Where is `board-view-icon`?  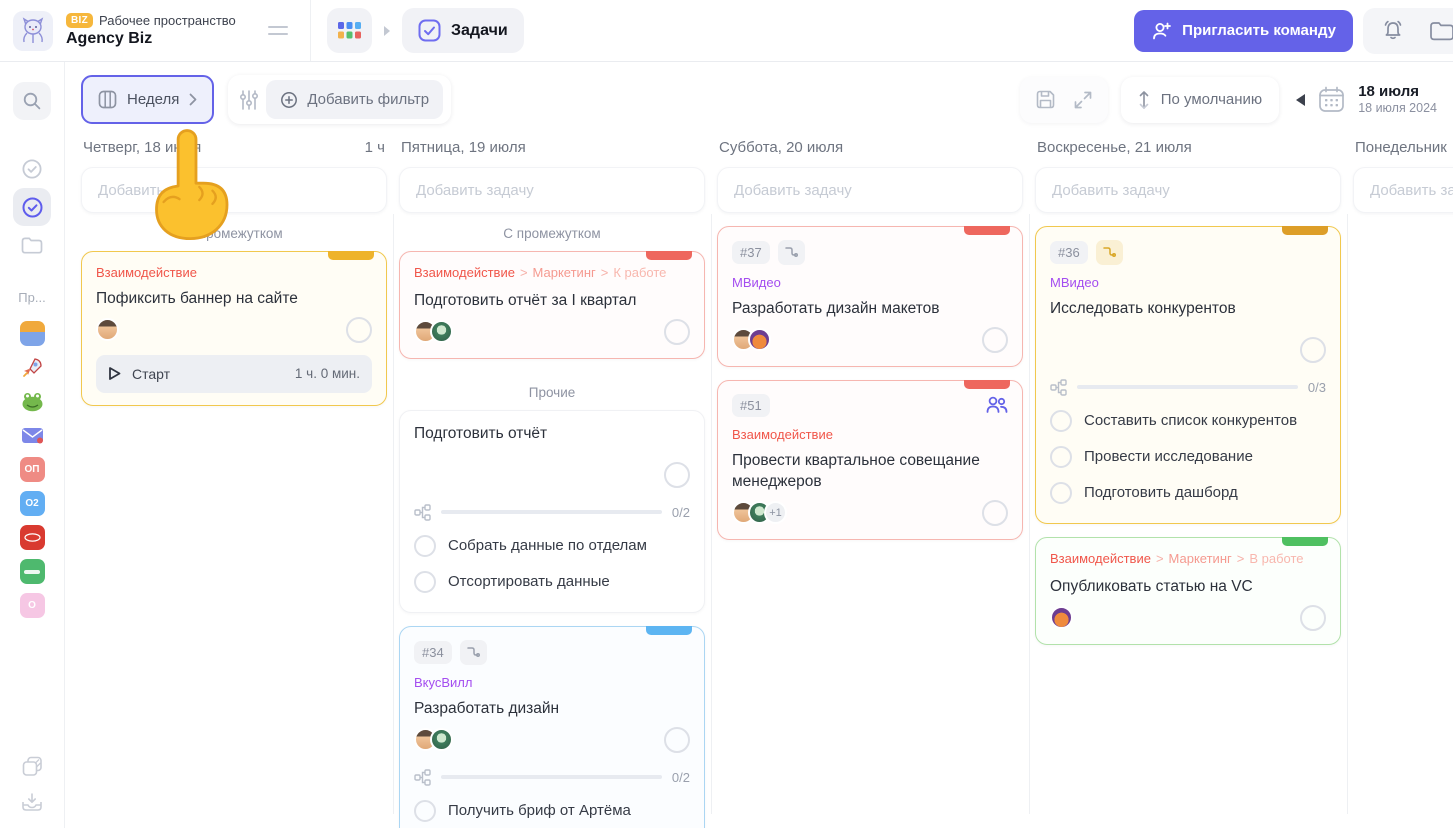 board-view-icon is located at coordinates (107, 99).